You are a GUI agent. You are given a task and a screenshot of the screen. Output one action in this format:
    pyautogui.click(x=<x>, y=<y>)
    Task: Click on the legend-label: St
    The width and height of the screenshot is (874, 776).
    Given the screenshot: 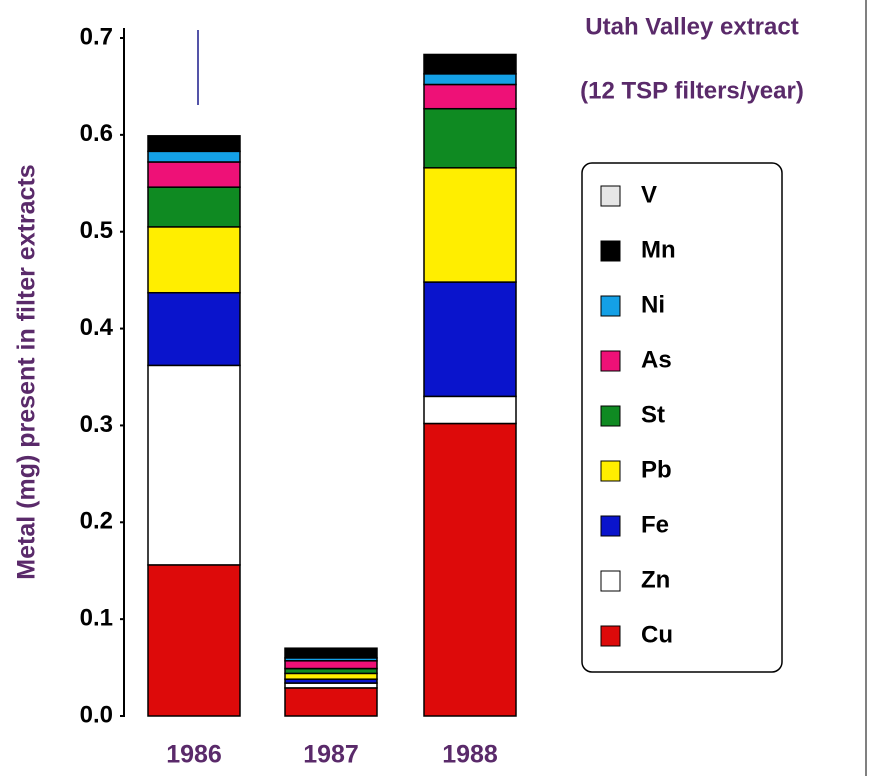 What is the action you would take?
    pyautogui.click(x=653, y=414)
    